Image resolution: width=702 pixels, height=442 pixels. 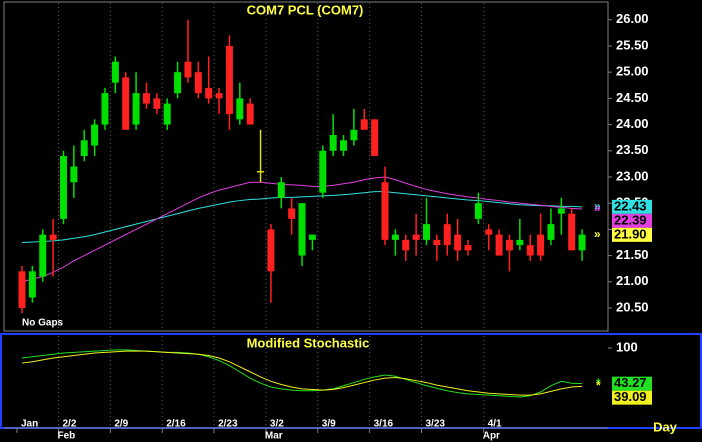 What do you see at coordinates (632, 18) in the screenshot?
I see `y-tick-label: 26.00` at bounding box center [632, 18].